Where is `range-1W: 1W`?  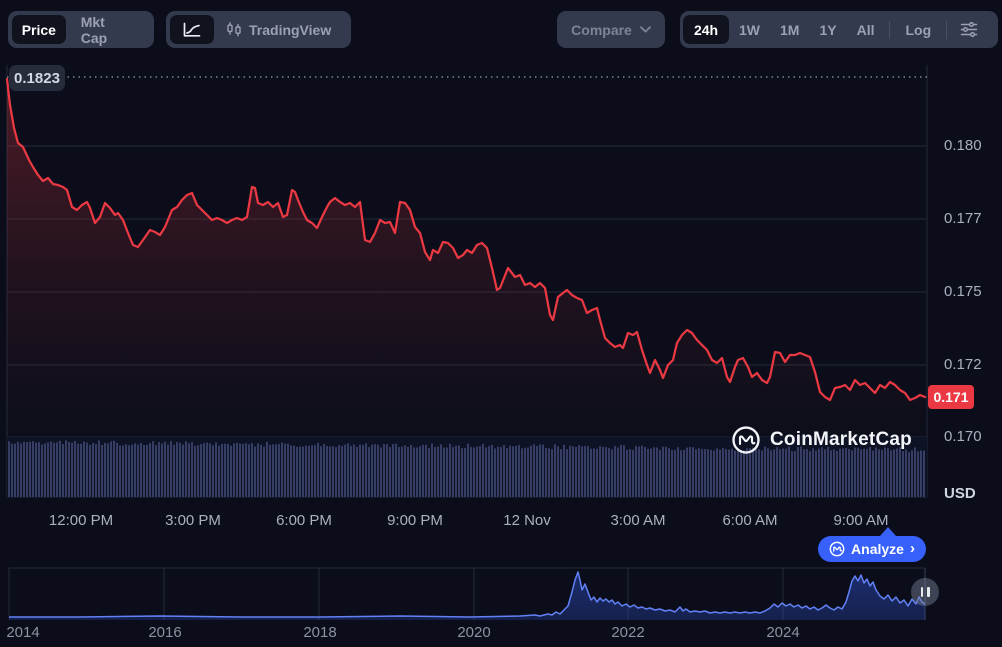
range-1W: 1W is located at coordinates (749, 29).